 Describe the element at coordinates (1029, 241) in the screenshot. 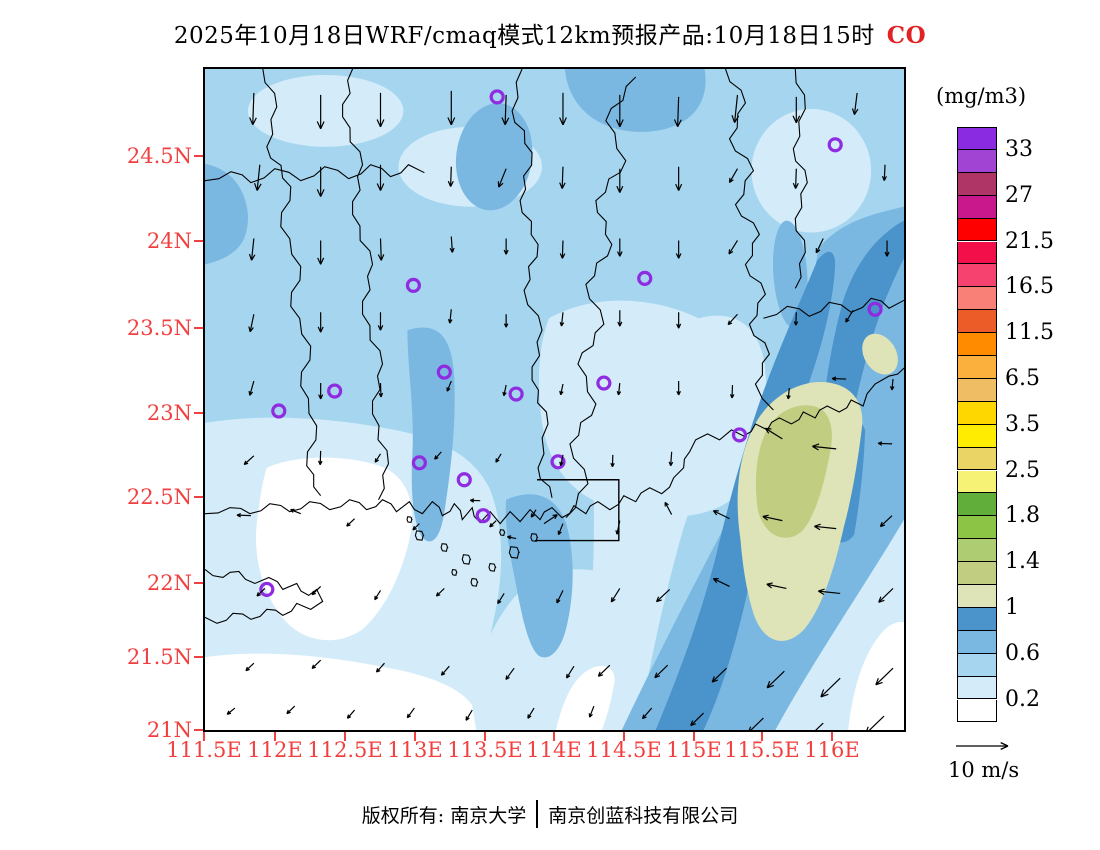

I see `colorbar-label: 21.5` at that location.